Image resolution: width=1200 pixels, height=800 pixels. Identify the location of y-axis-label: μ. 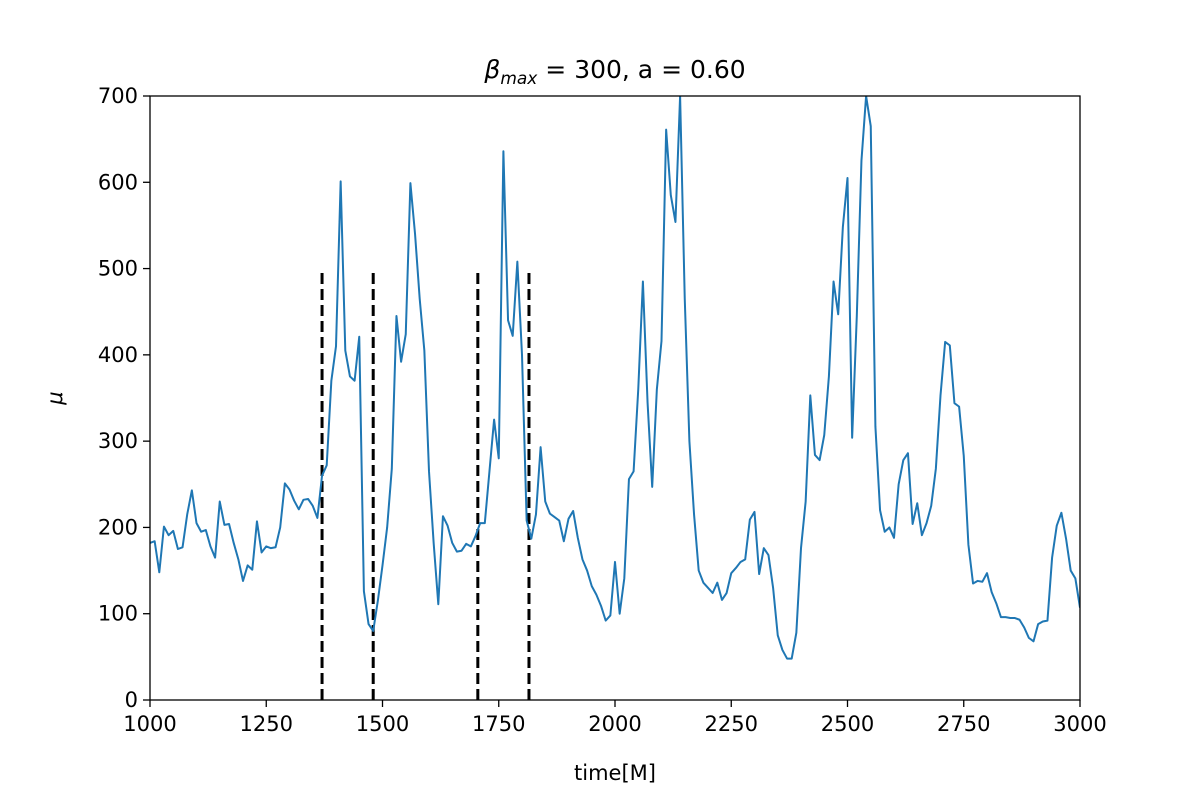
(55, 398).